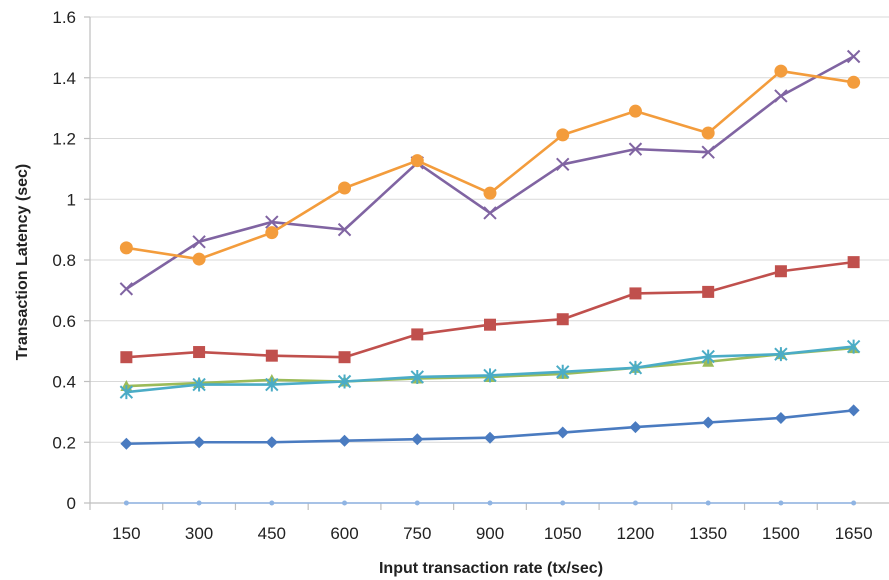 The image size is (889, 580). I want to click on x-tick-labels: 150 300 450 600 750 900 1050 1200 1350 1500 1650, so click(492, 533).